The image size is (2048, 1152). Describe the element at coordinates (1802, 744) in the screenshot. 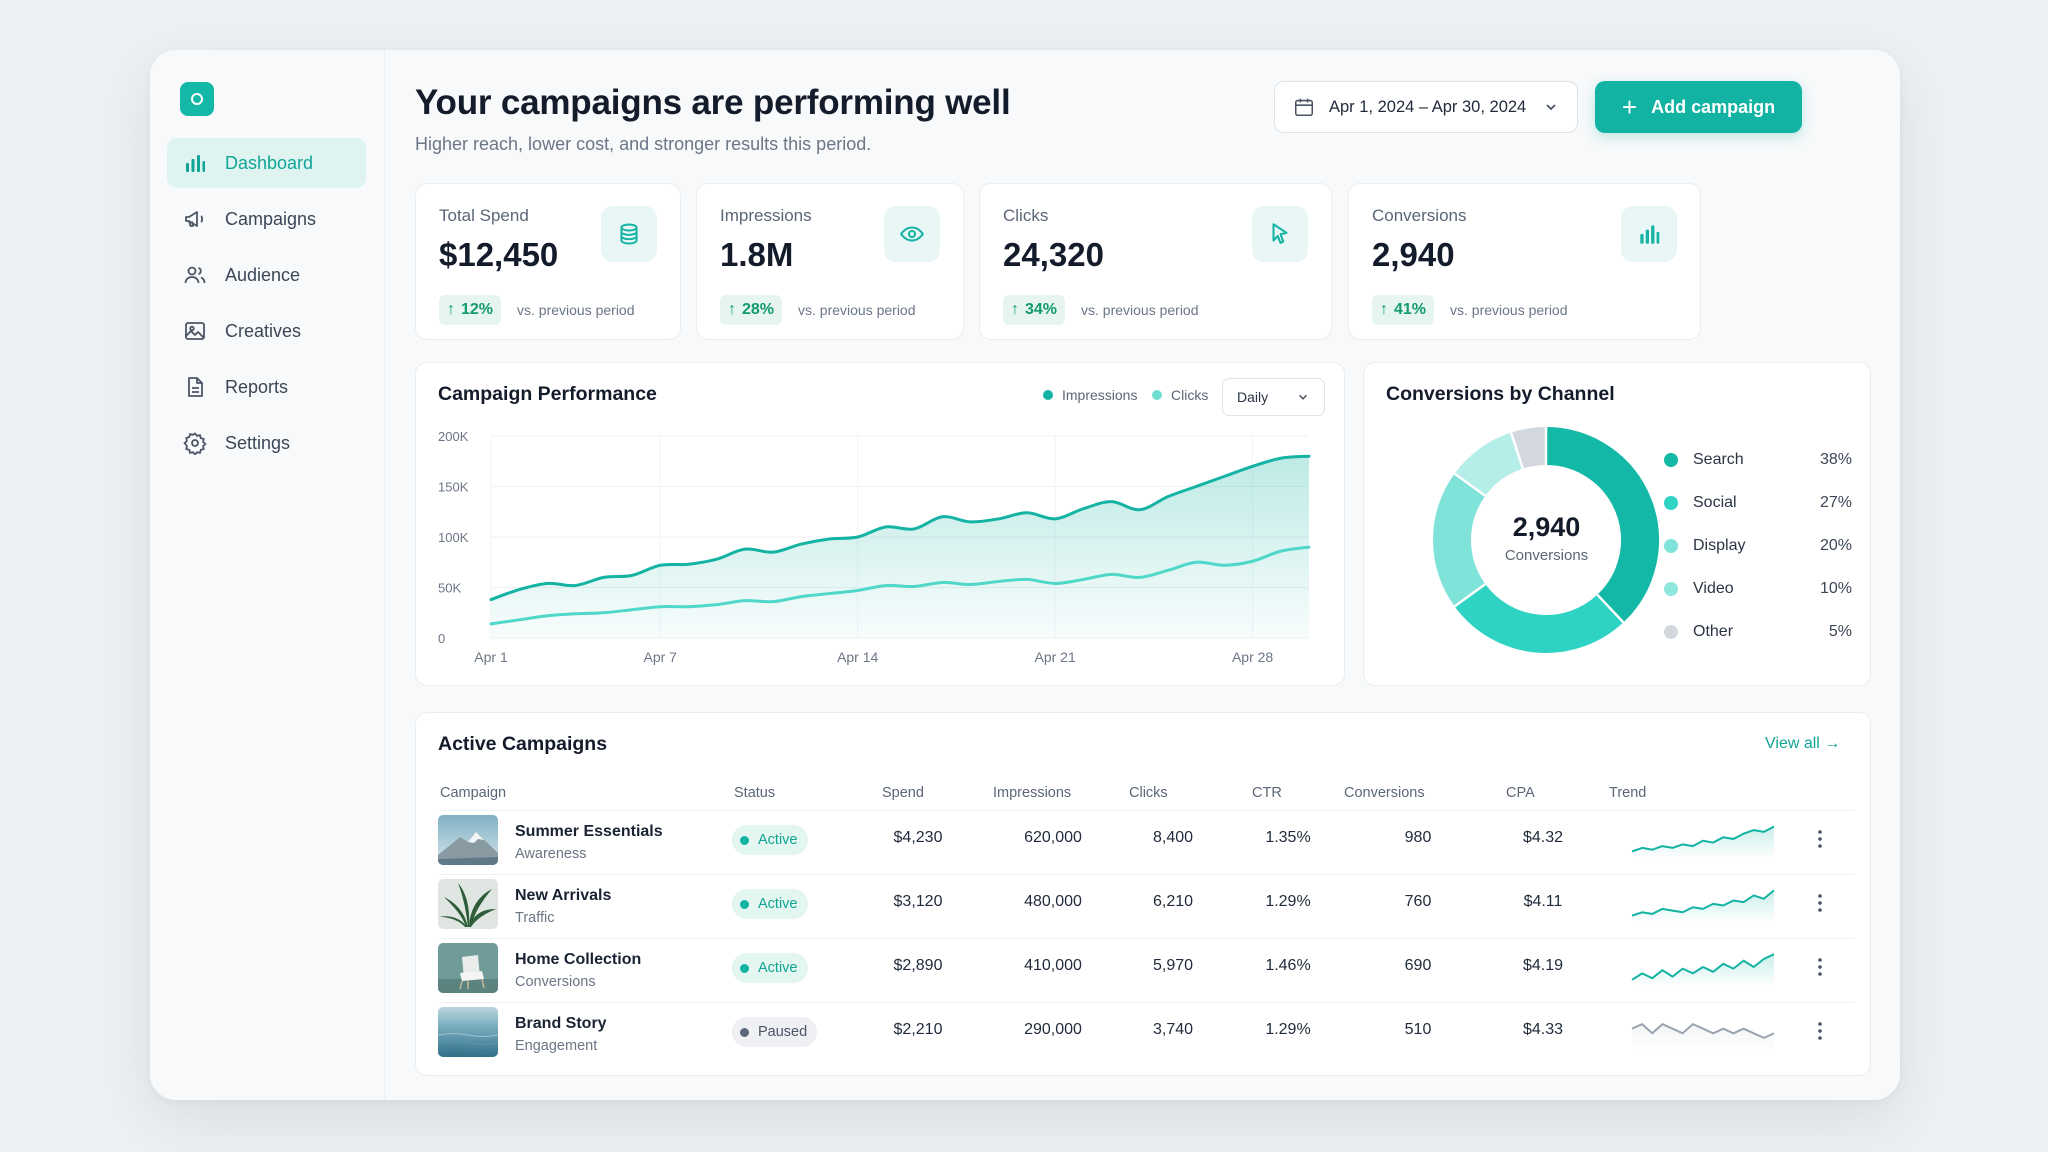

I see `view-all-link: View all →` at that location.